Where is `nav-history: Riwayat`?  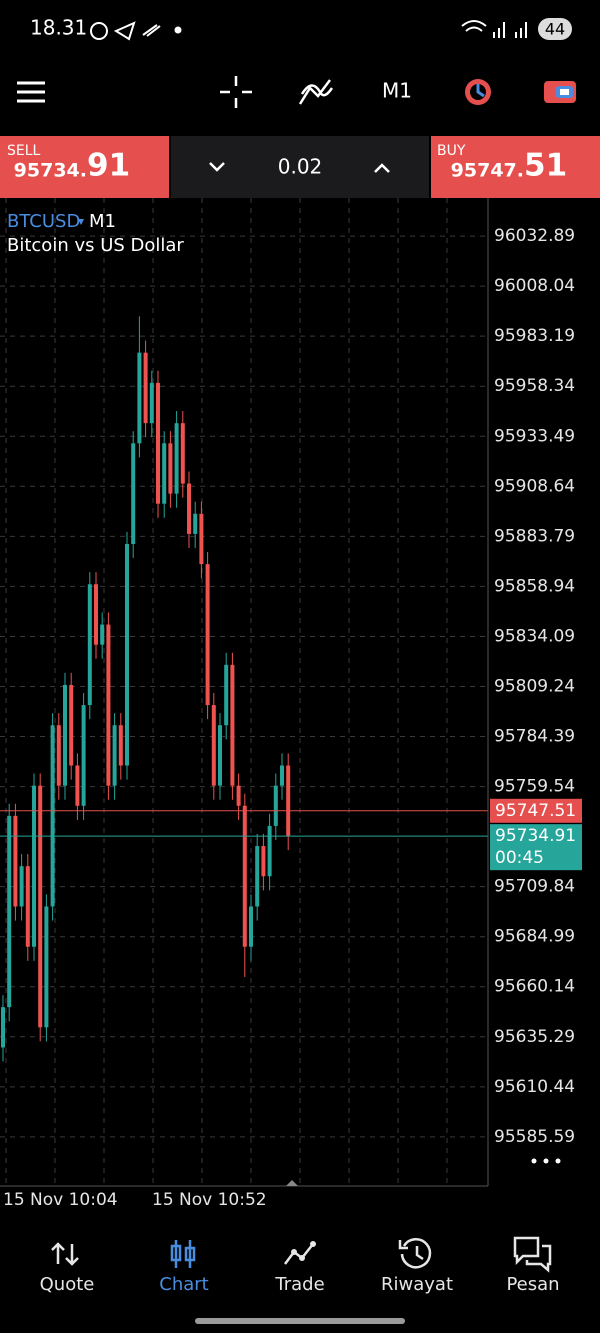 nav-history: Riwayat is located at coordinates (417, 1266).